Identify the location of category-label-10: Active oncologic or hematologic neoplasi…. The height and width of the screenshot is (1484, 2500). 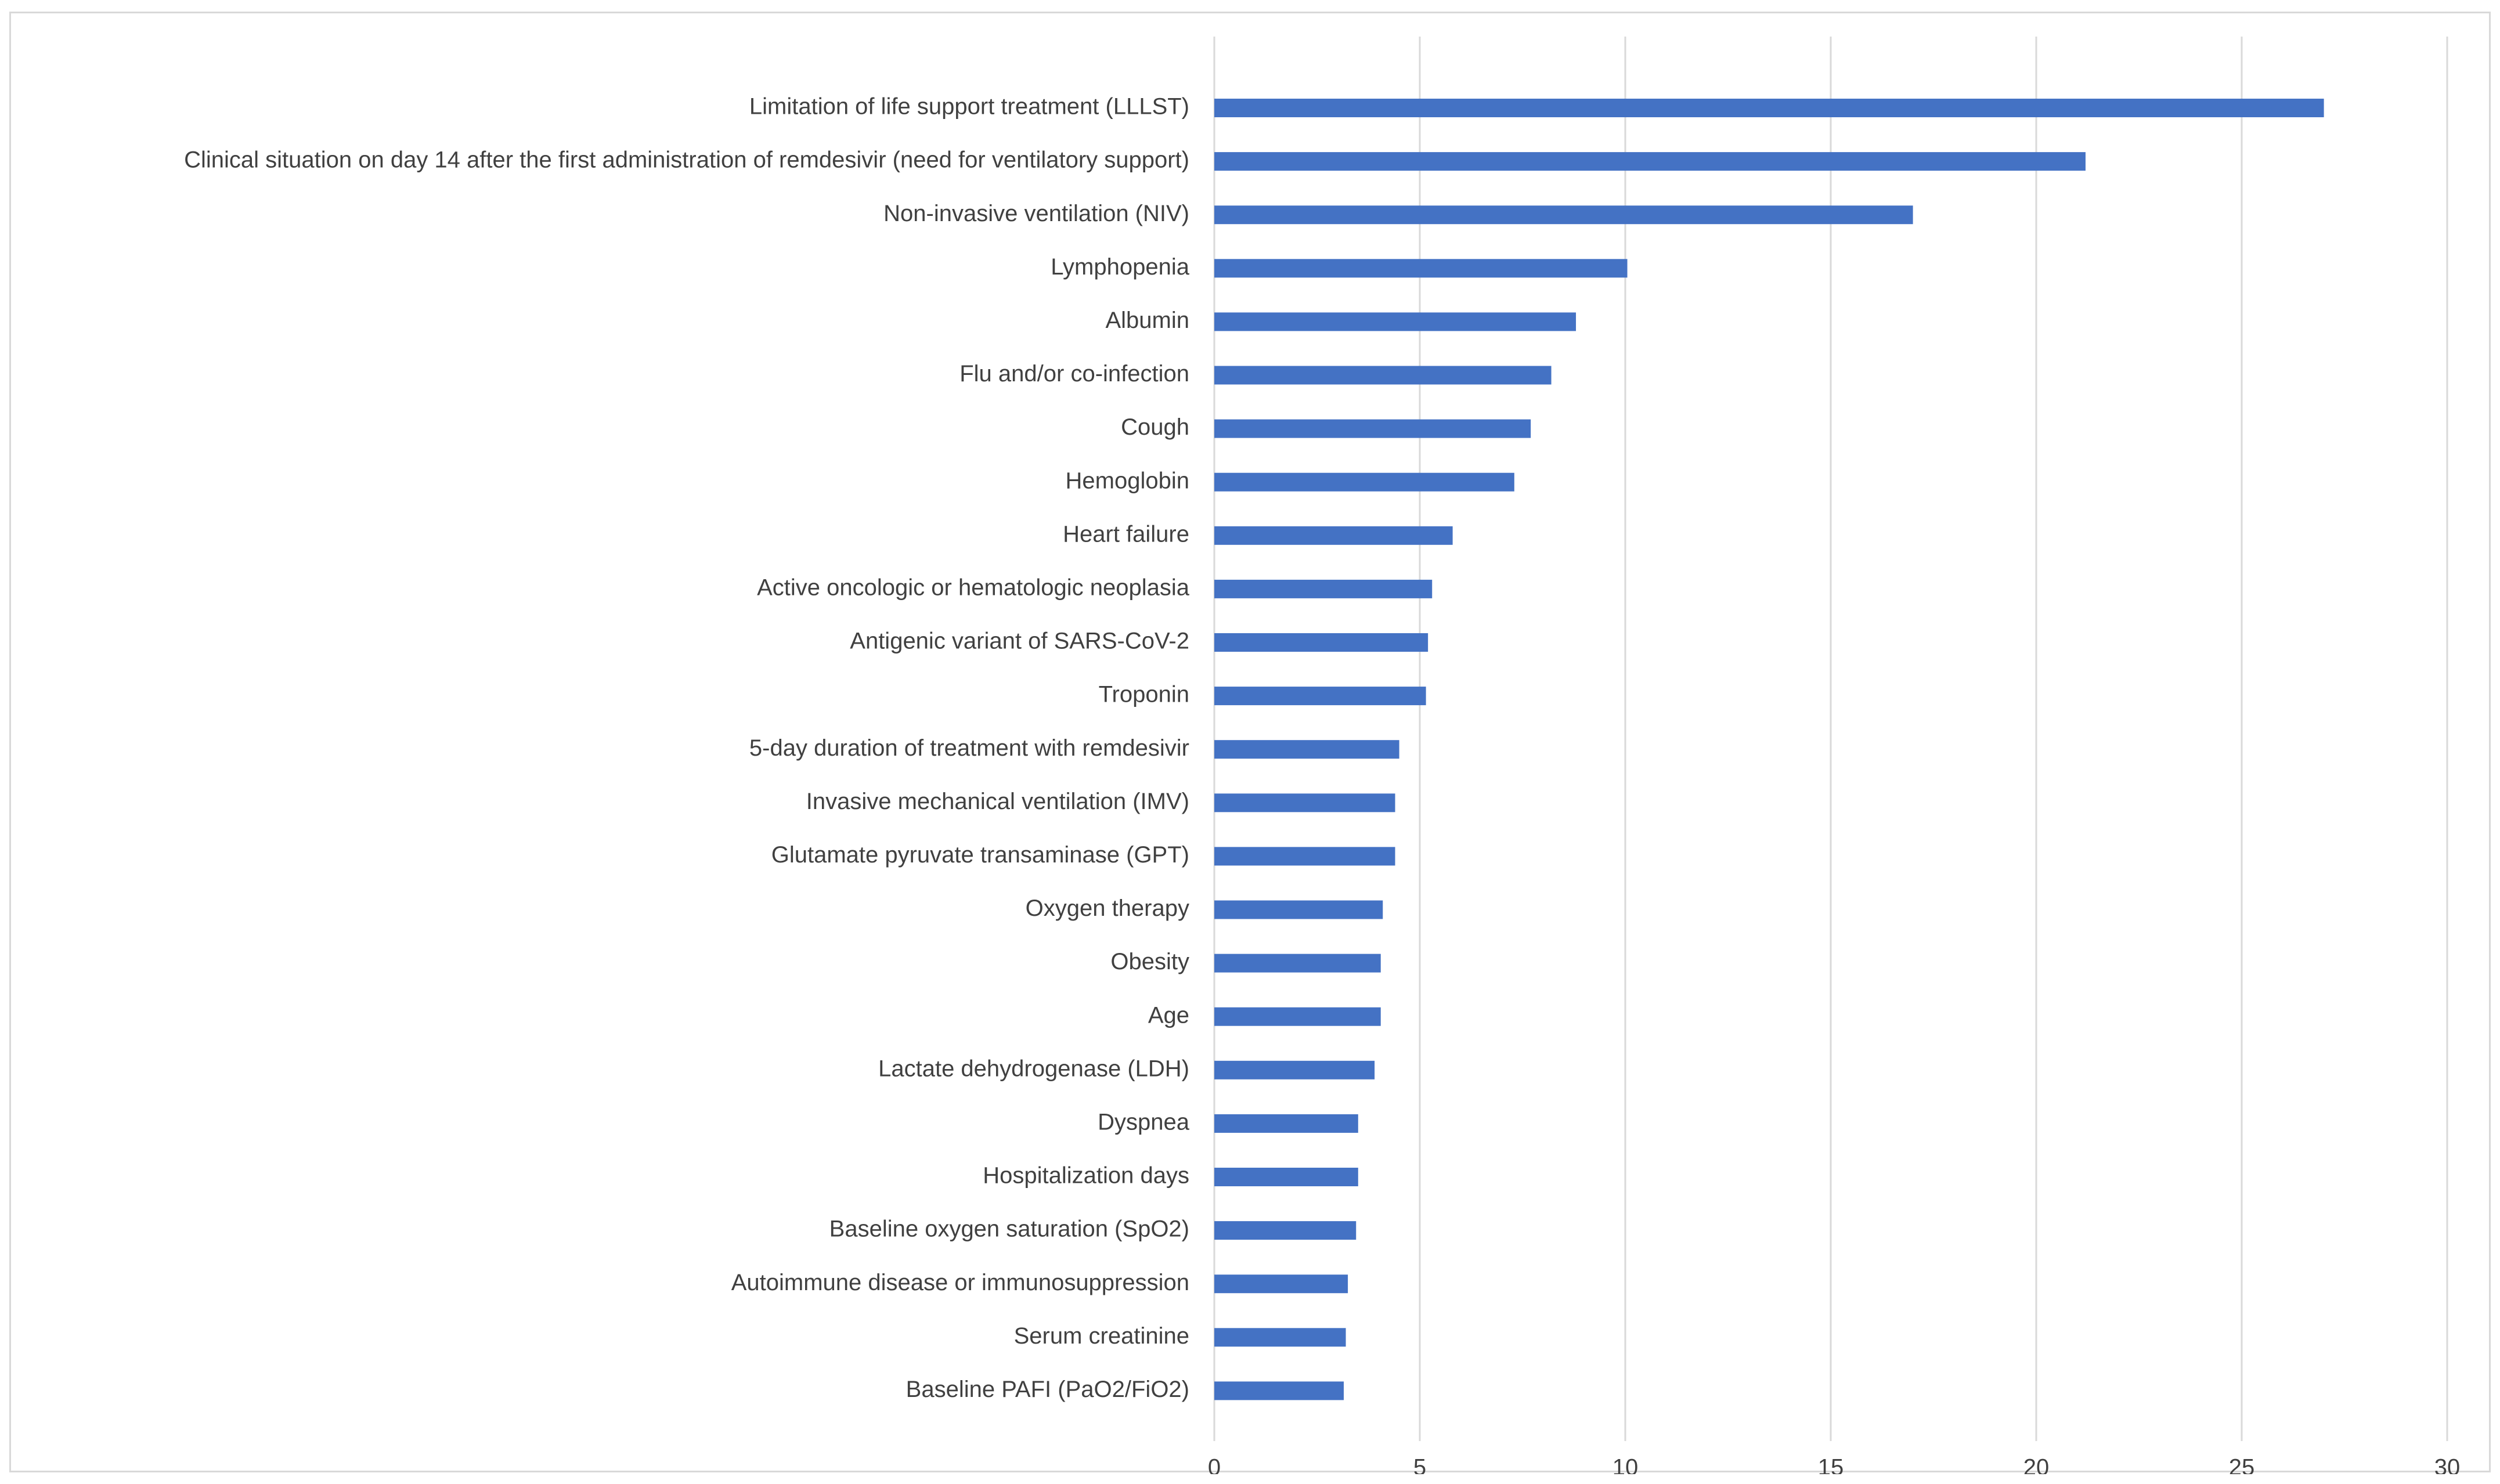
(973, 587).